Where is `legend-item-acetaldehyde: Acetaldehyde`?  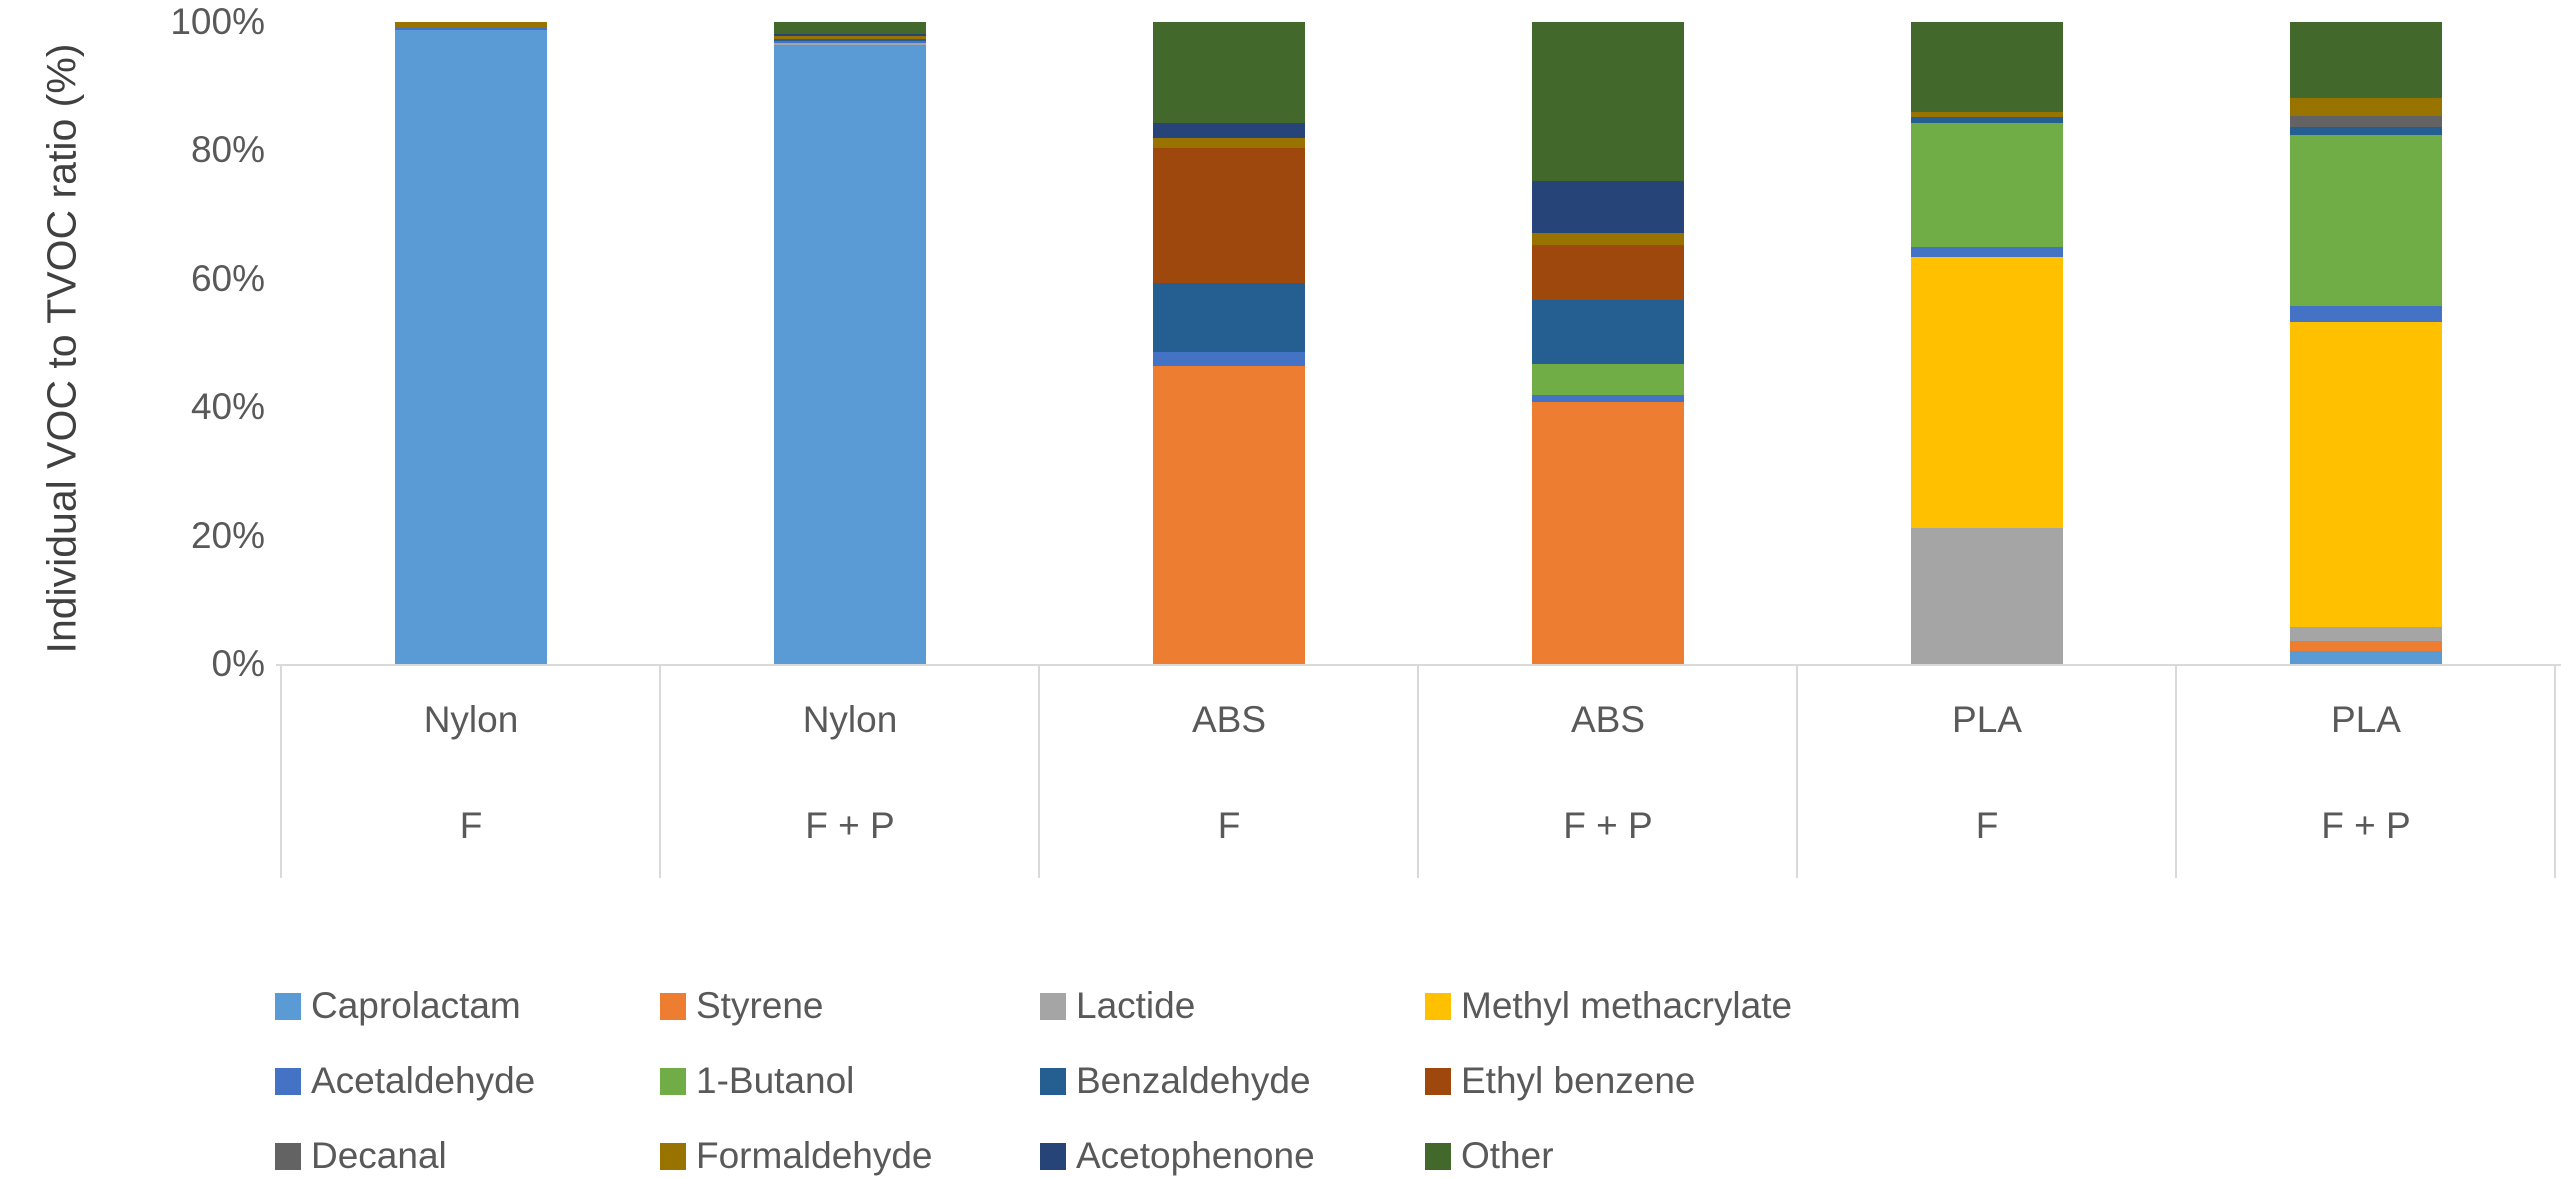
legend-item-acetaldehyde: Acetaldehyde is located at coordinates (405, 1081).